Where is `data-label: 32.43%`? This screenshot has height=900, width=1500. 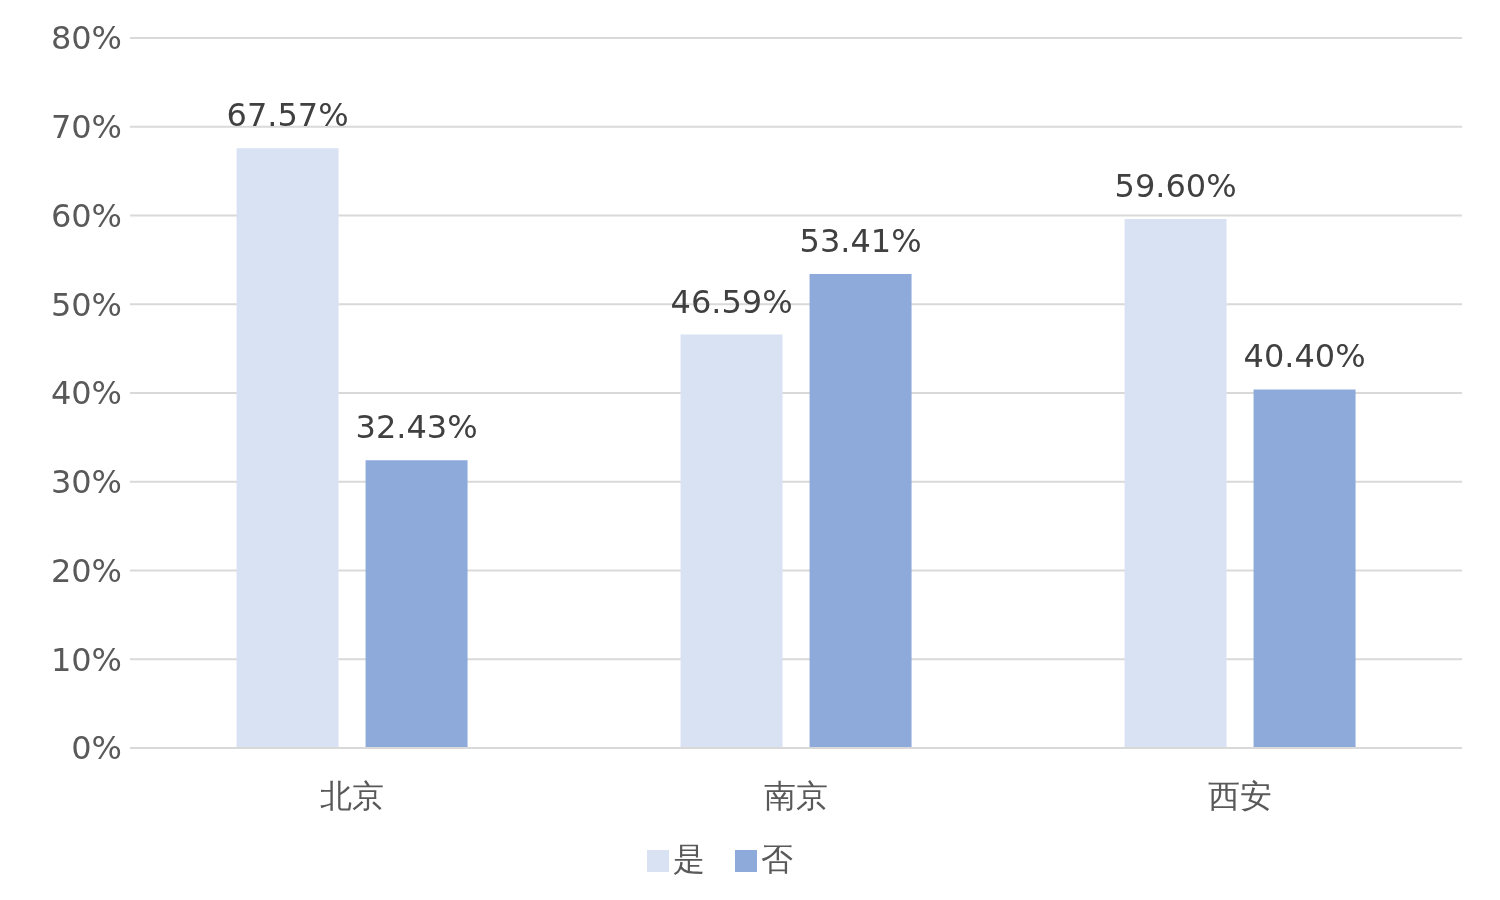 data-label: 32.43% is located at coordinates (416, 427).